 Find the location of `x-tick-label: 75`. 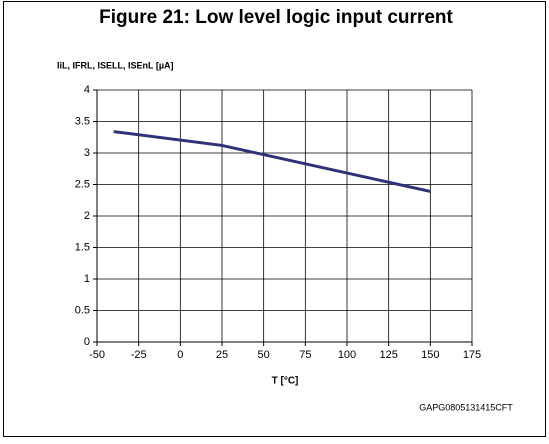

x-tick-label: 75 is located at coordinates (305, 355).